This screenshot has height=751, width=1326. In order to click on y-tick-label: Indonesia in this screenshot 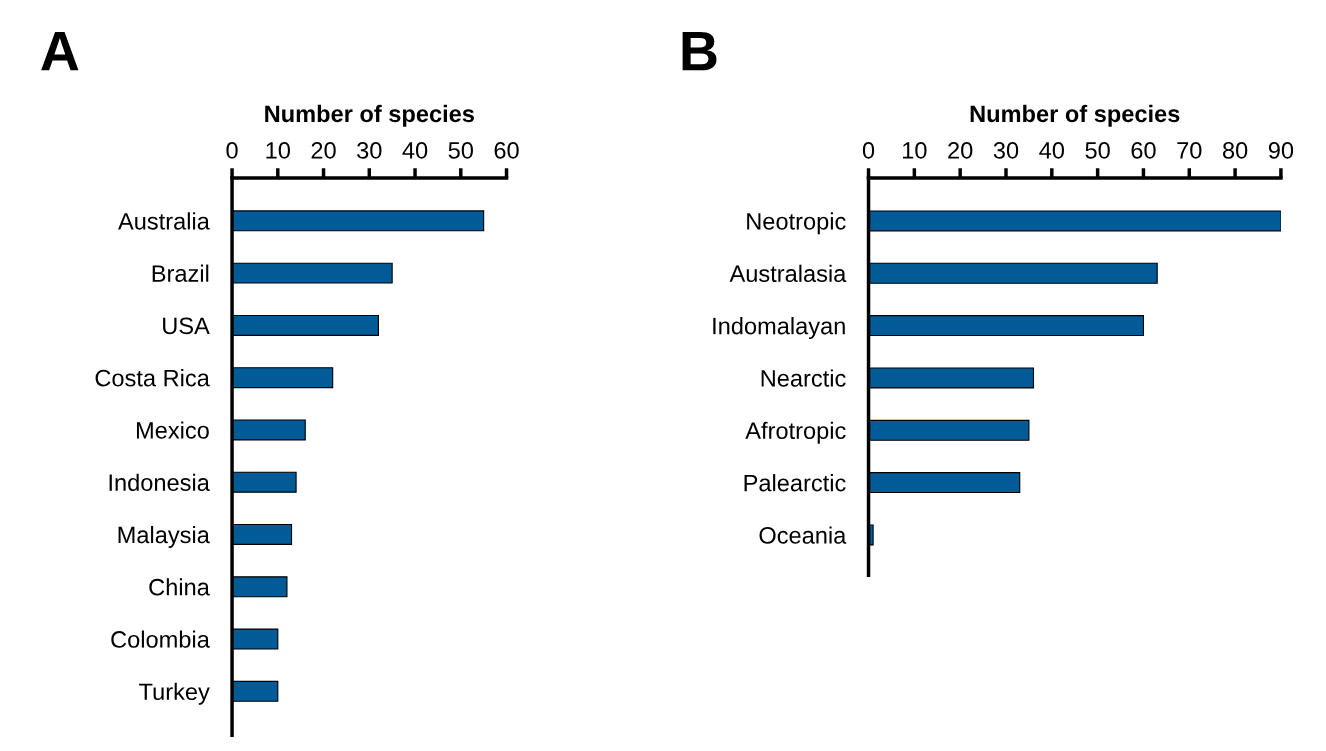, I will do `click(159, 482)`.